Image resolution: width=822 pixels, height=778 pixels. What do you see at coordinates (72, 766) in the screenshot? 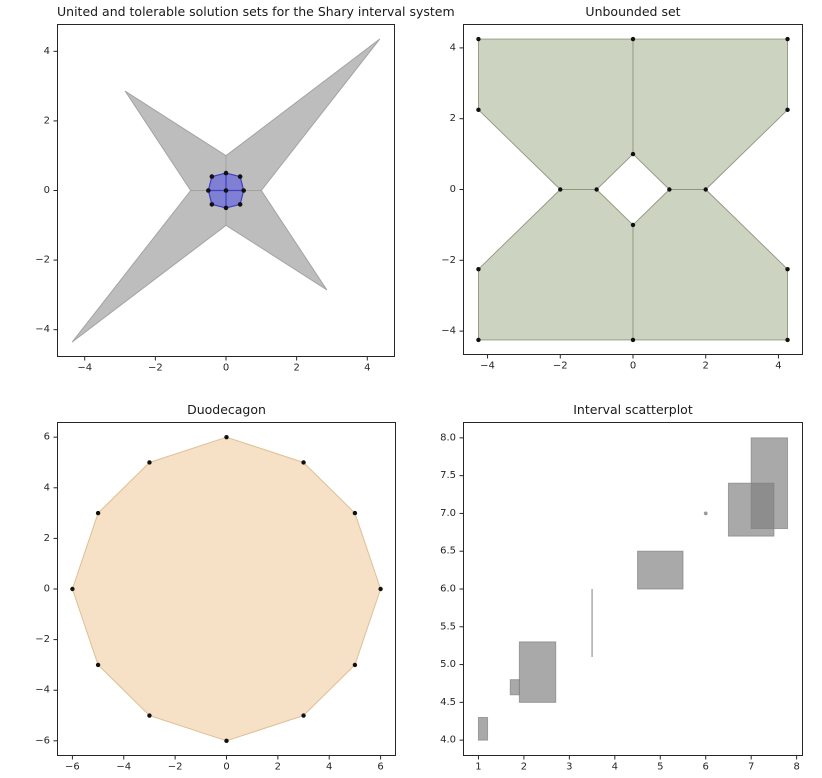
I see `x-tick-label: −6` at bounding box center [72, 766].